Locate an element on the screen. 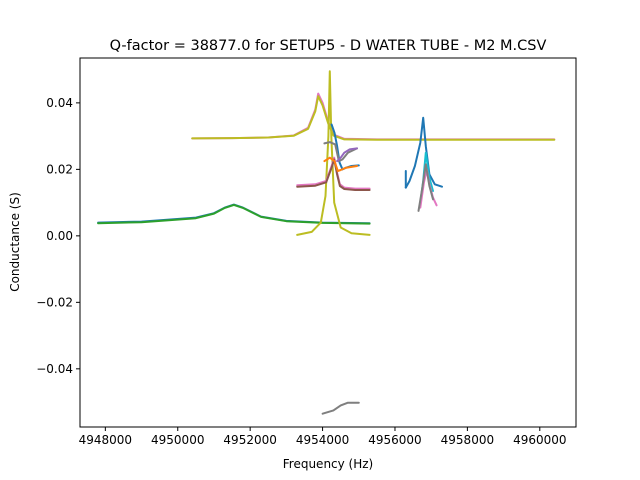 The height and width of the screenshot is (480, 640). x-axis-label: Frequency (Hz) is located at coordinates (328, 464).